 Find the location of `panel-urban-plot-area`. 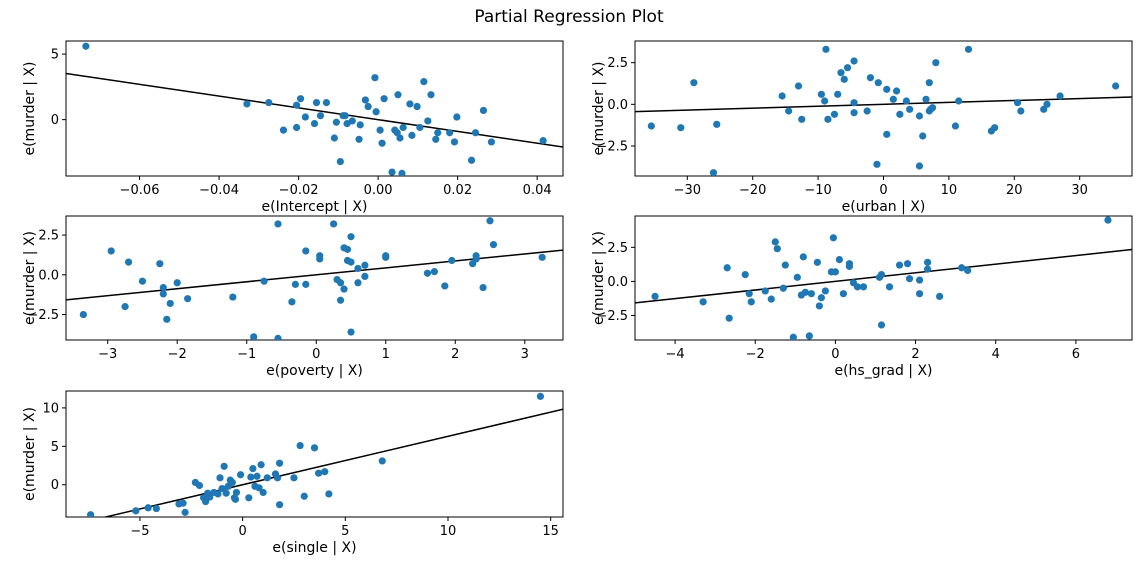

panel-urban-plot-area is located at coordinates (883, 110).